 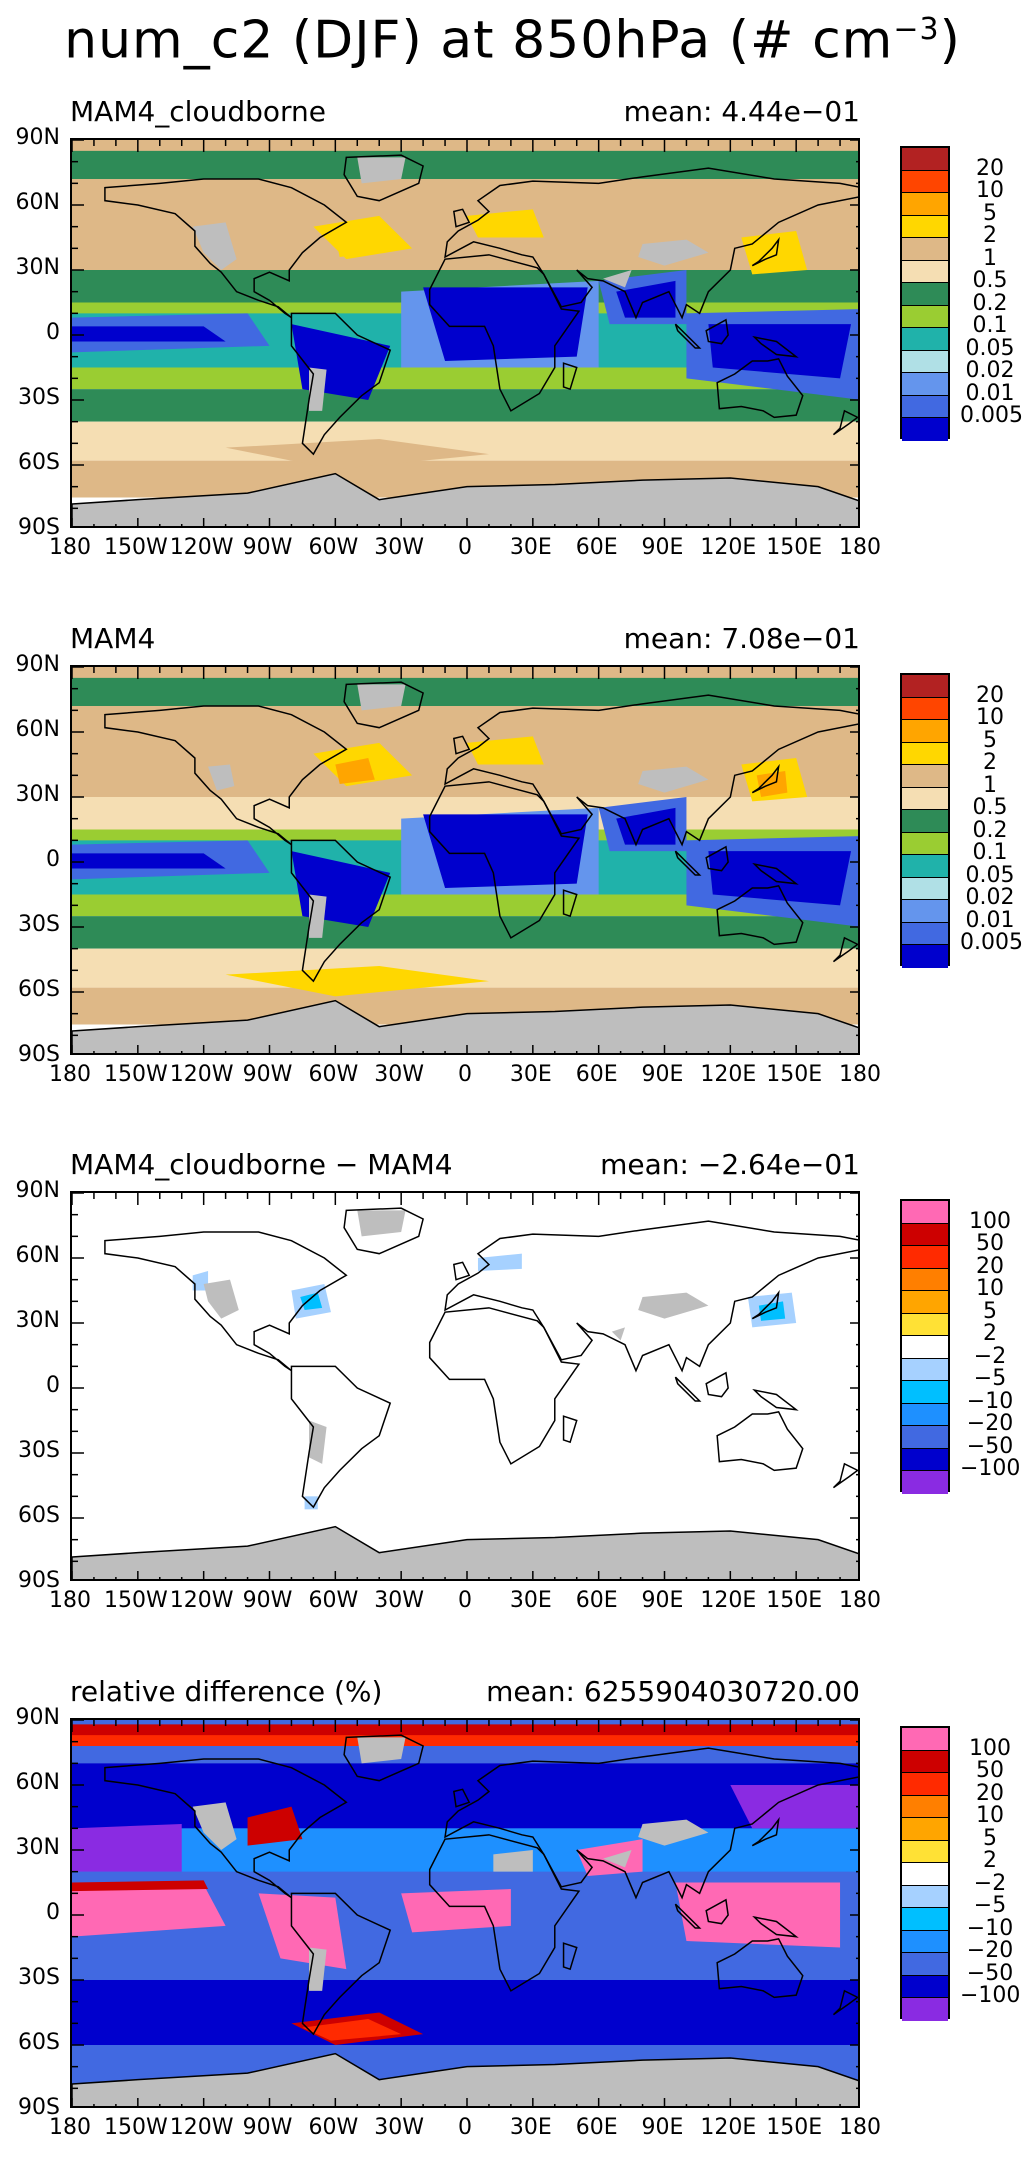 I want to click on colorbar-label: 100, so click(x=990, y=1221).